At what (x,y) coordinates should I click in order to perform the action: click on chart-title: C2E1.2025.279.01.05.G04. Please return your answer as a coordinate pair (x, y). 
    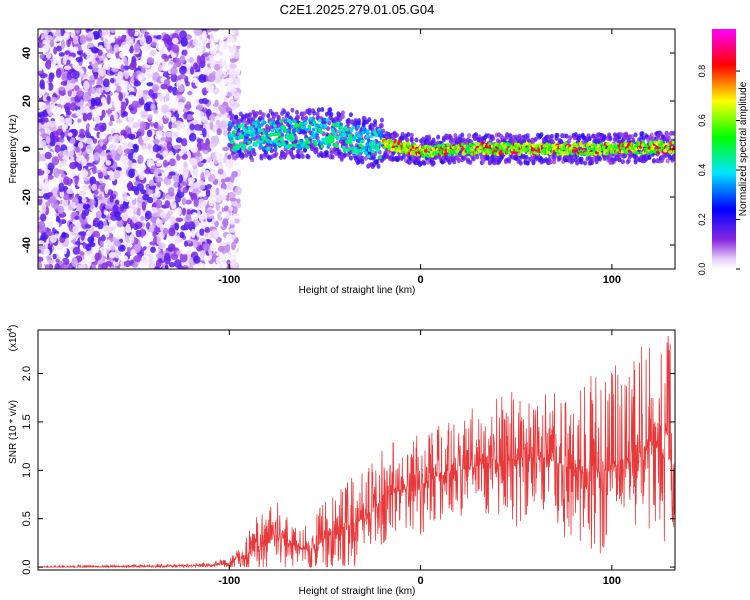
    Looking at the image, I should click on (357, 9).